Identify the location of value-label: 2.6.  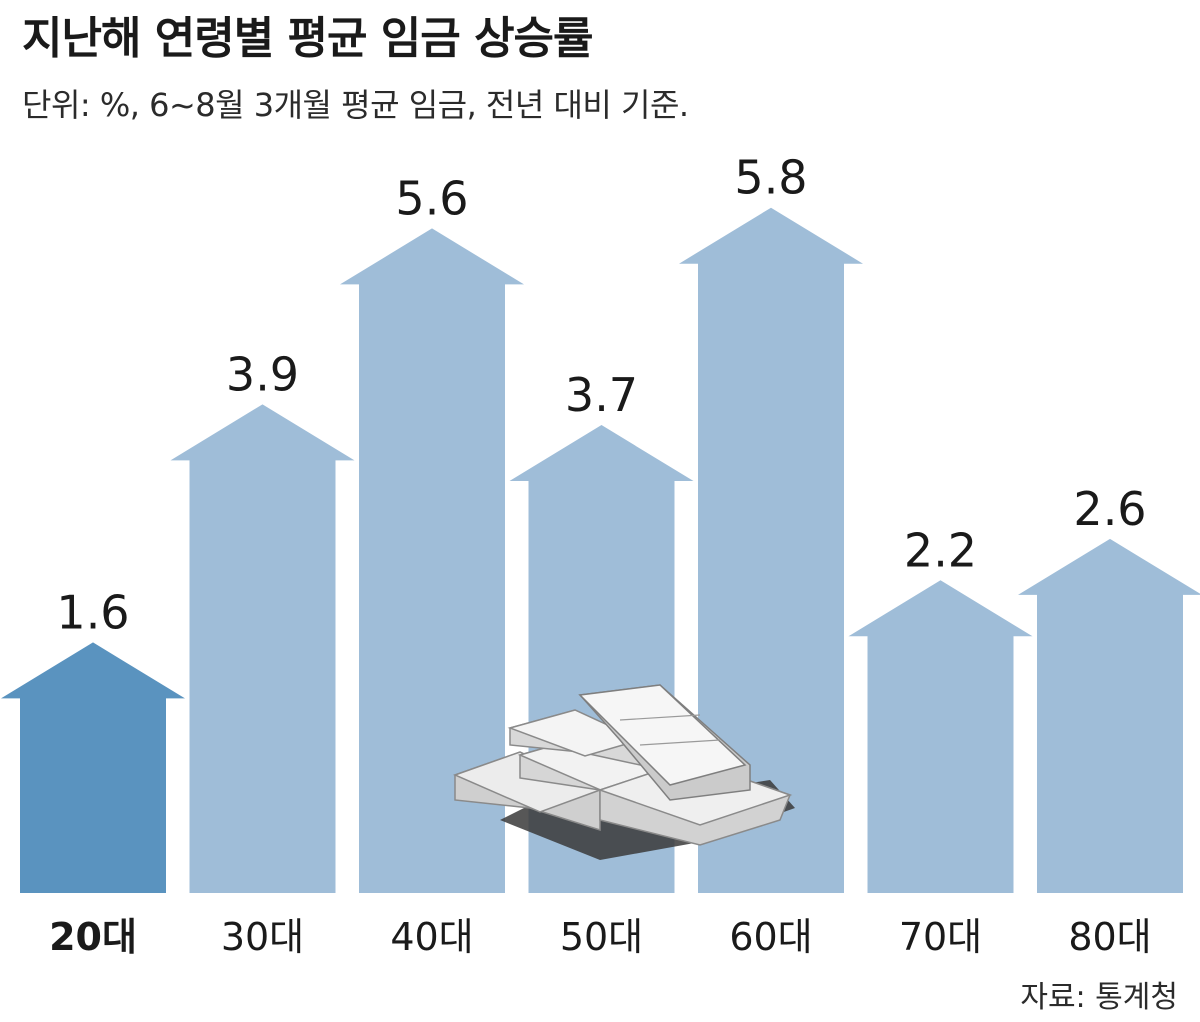
(1109, 509).